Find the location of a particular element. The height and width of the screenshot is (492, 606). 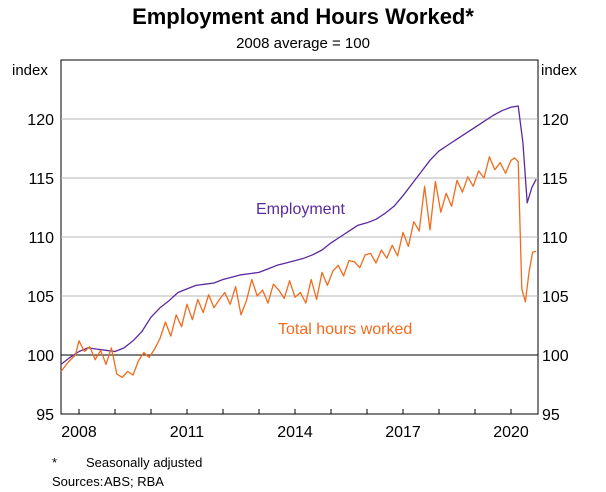

y-tick-label-right: 110 is located at coordinates (555, 238).